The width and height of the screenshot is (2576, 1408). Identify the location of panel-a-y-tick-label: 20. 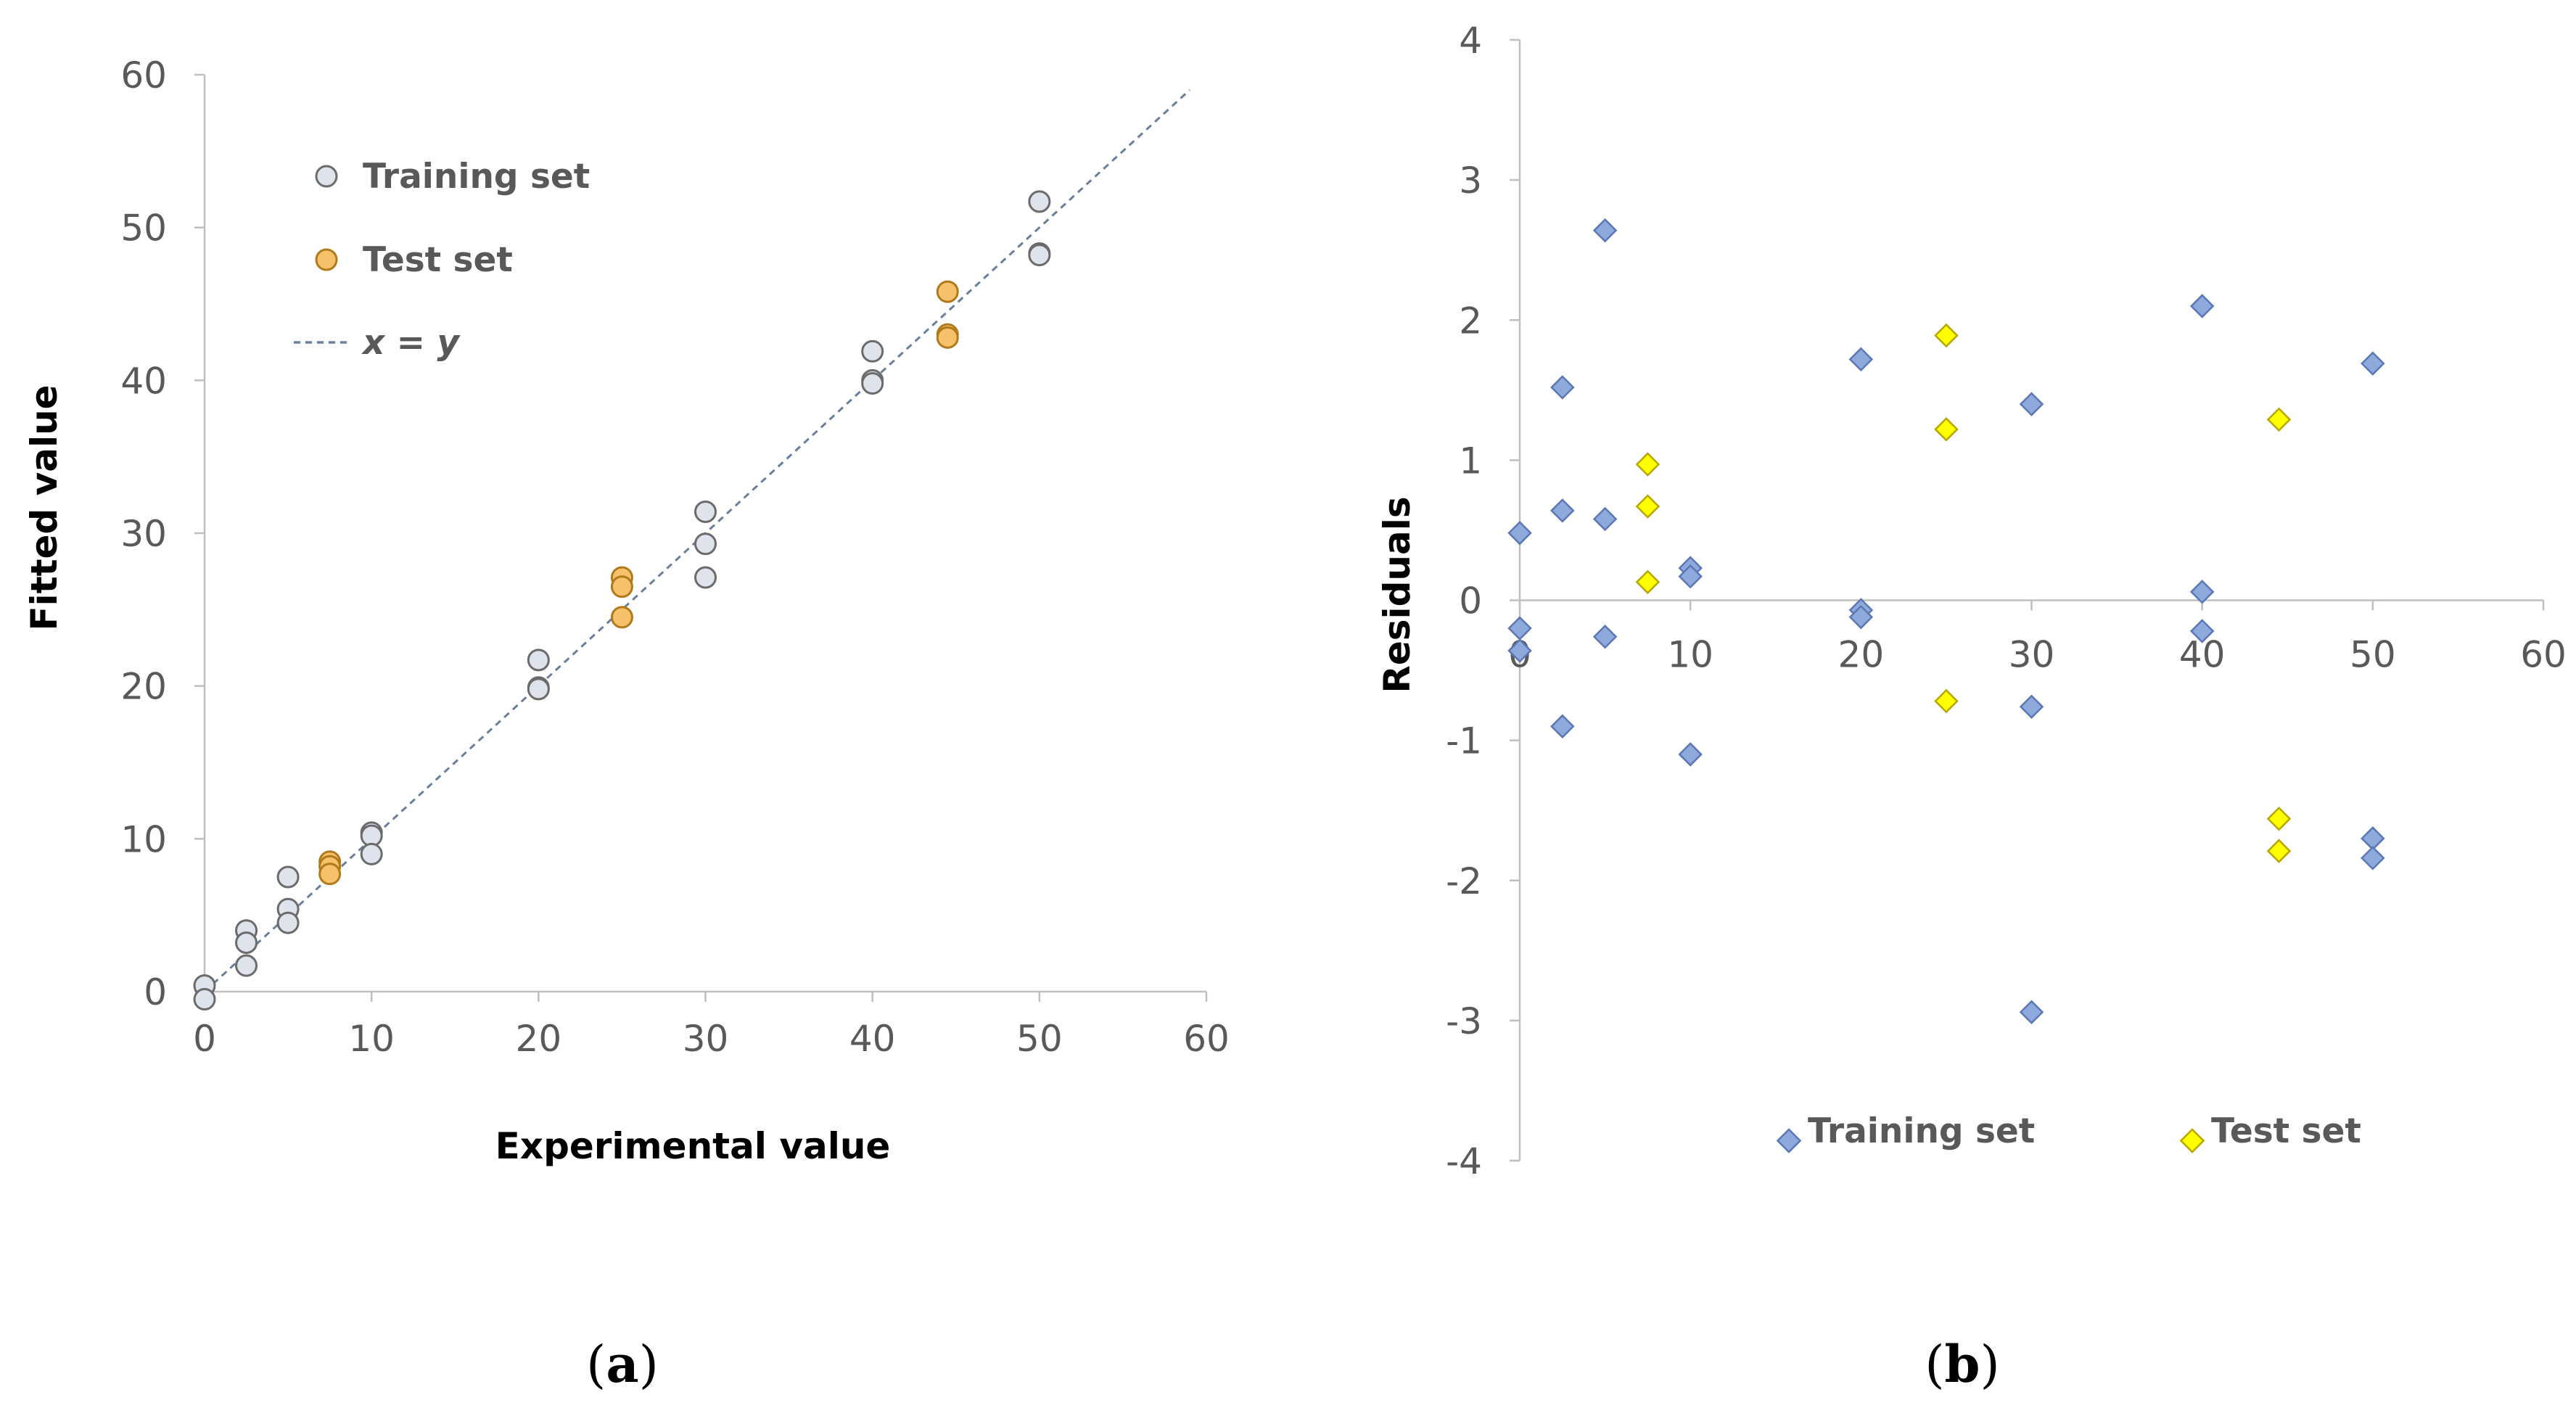
(143, 687).